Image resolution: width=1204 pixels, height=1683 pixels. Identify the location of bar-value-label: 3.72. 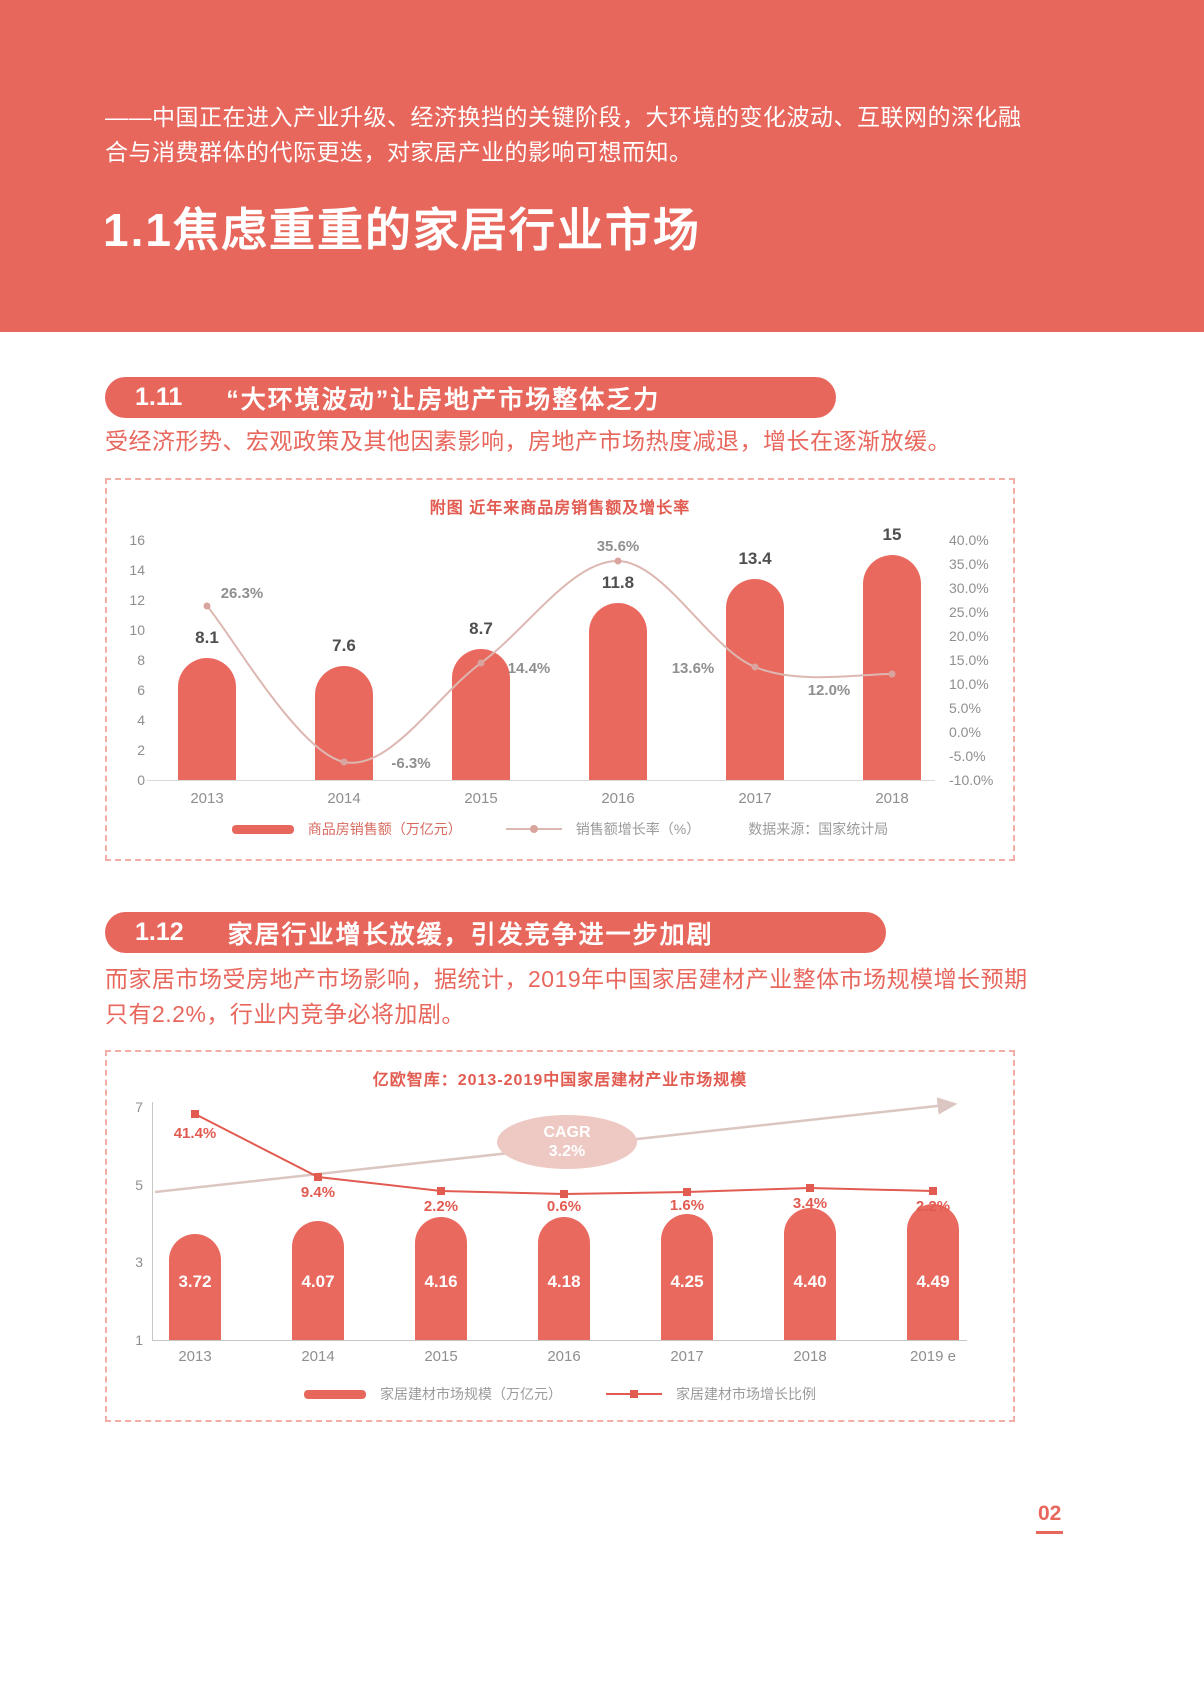
(195, 1281).